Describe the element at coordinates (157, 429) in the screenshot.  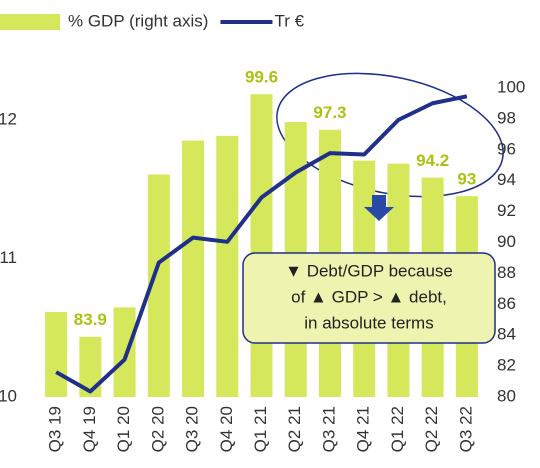
I see `x-tick-label: Q2 20` at that location.